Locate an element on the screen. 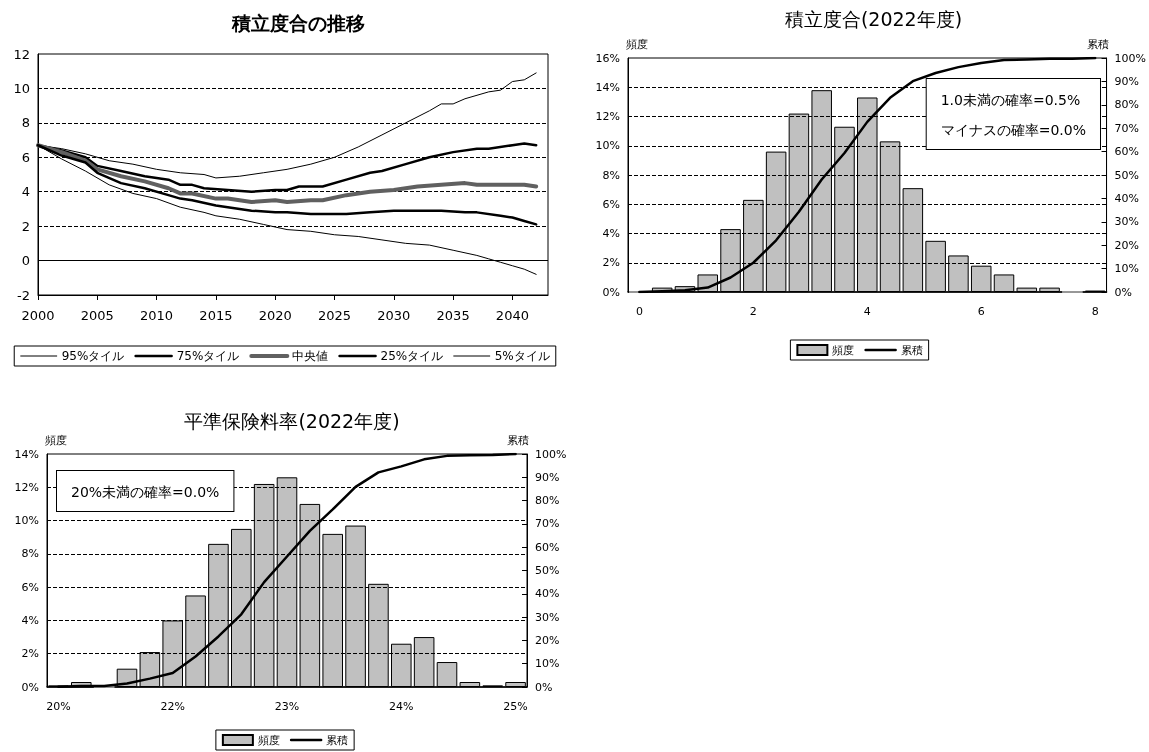 This screenshot has height=752, width=1149. y-tick-label: -2 is located at coordinates (23, 295).